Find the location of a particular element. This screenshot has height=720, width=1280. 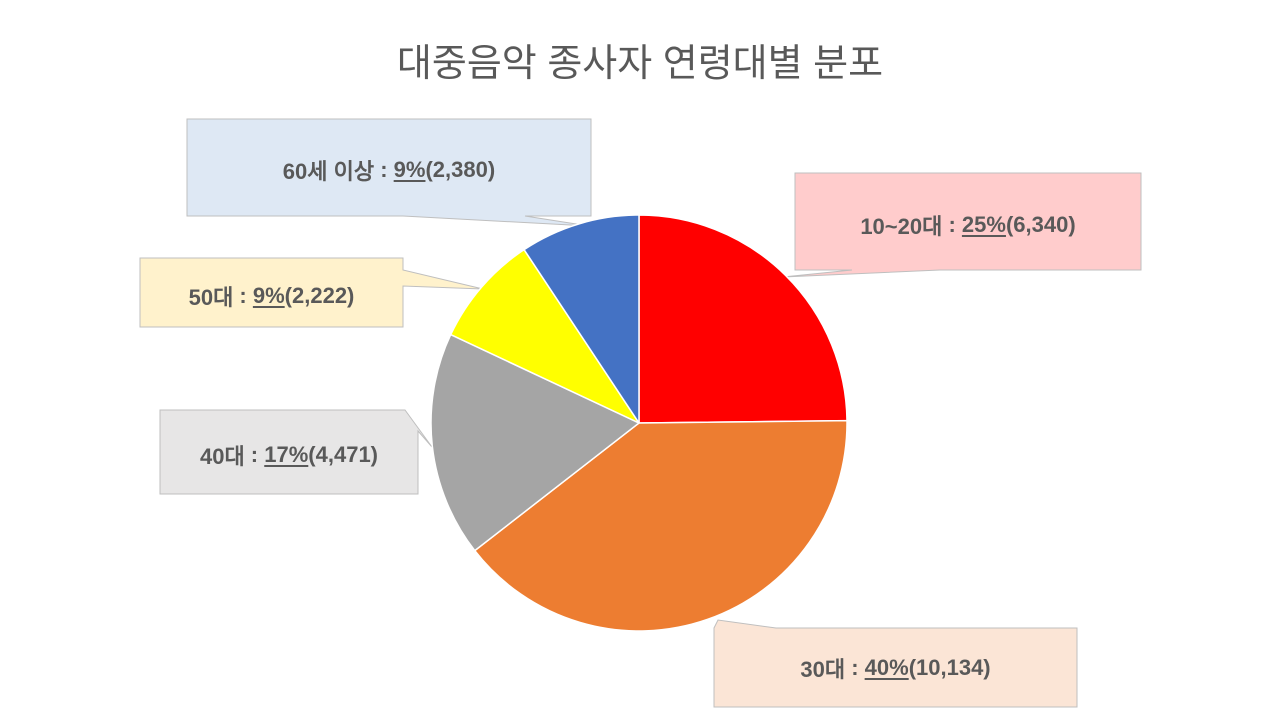

pie-slice-60-plus is located at coordinates (581, 319).